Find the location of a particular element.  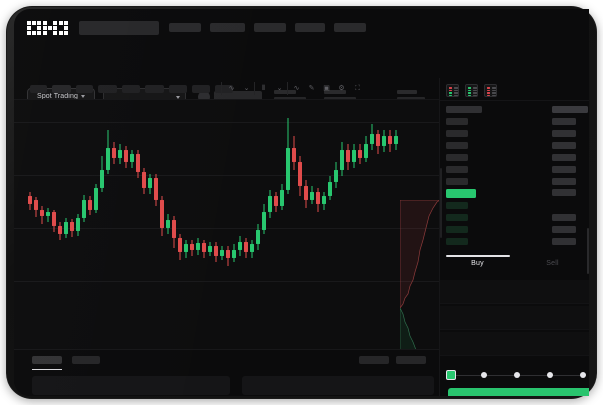

timeframe-icon: ∿ is located at coordinates (231, 88).